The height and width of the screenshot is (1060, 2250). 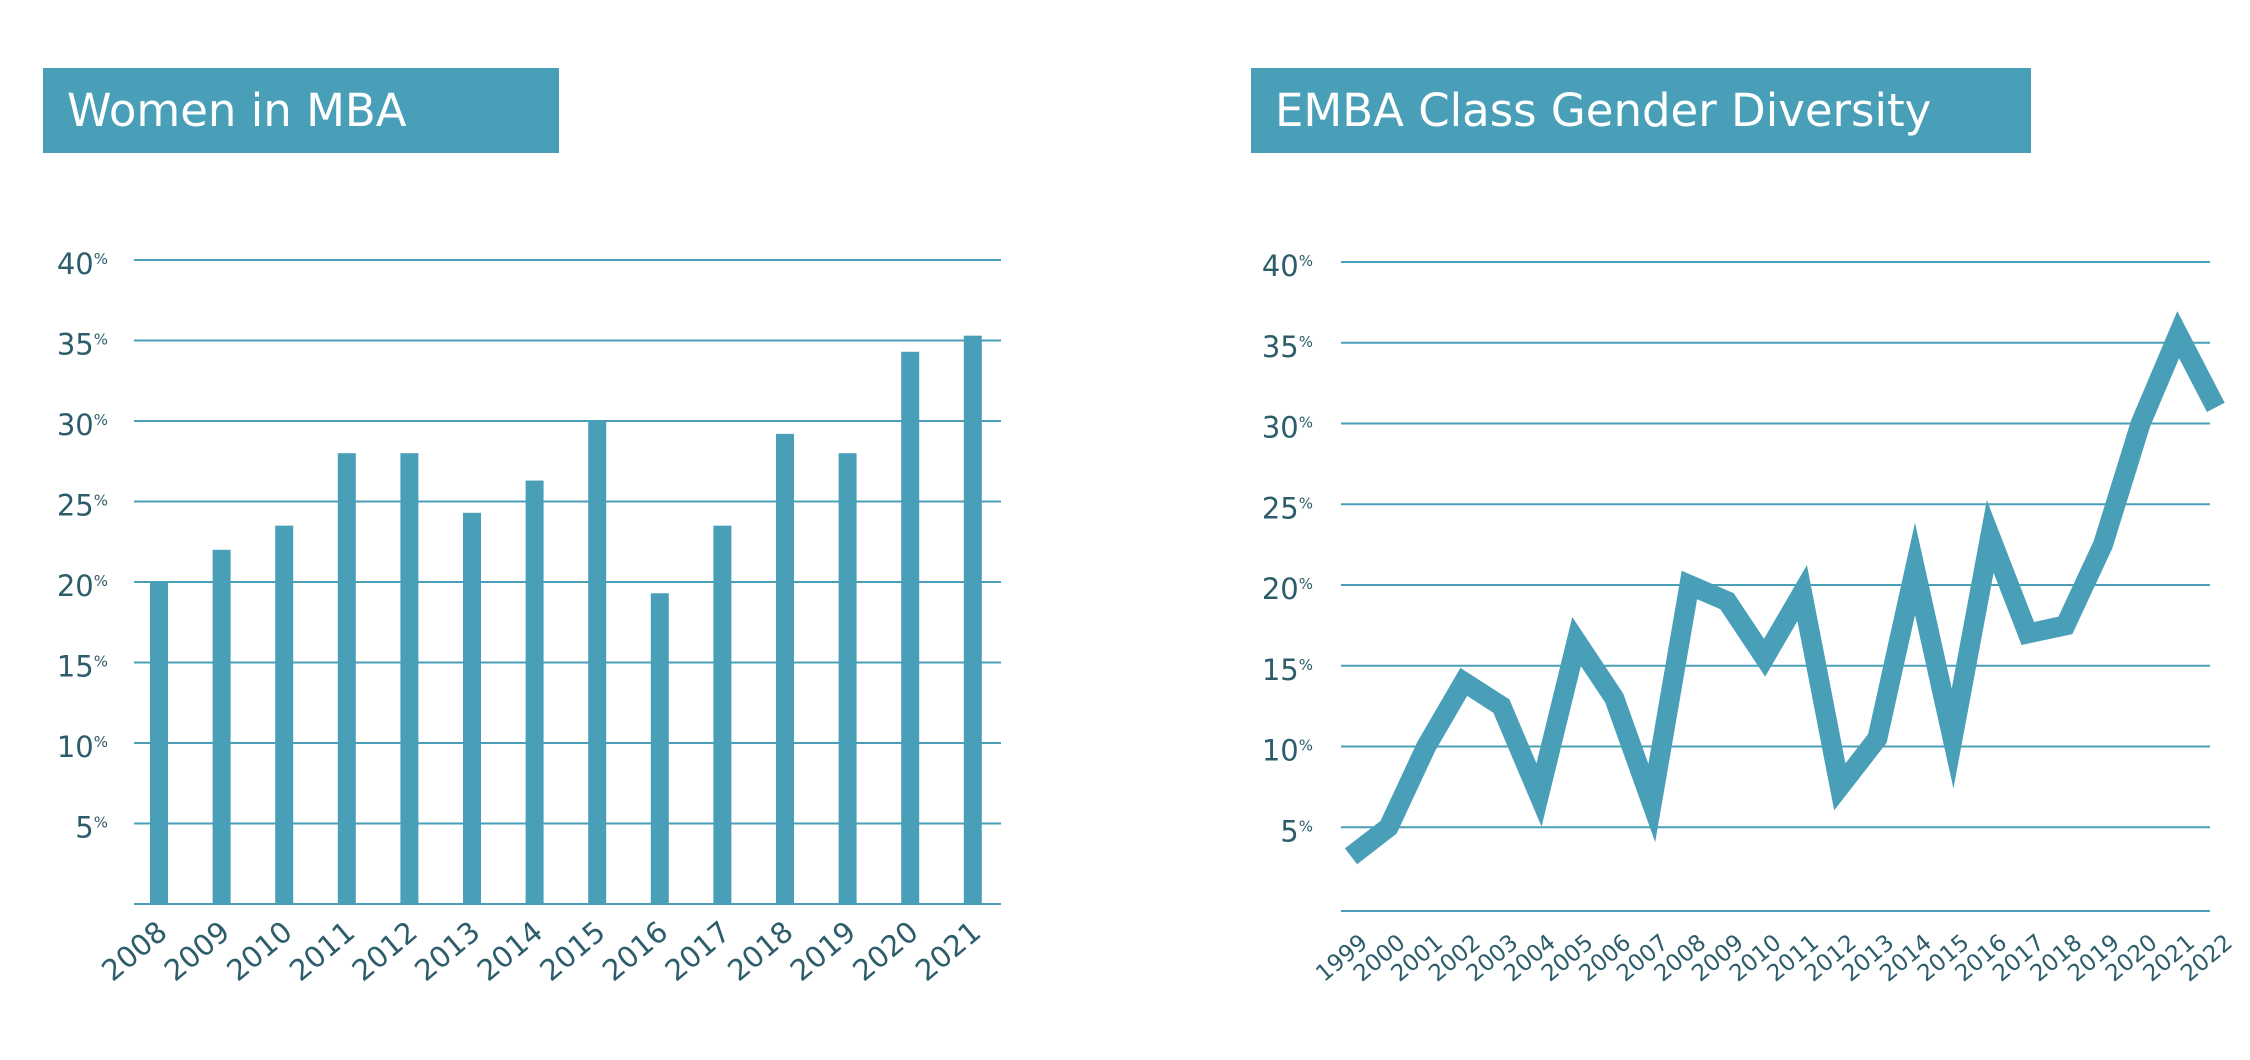 What do you see at coordinates (259, 950) in the screenshot?
I see `x-tick-label: 2010` at bounding box center [259, 950].